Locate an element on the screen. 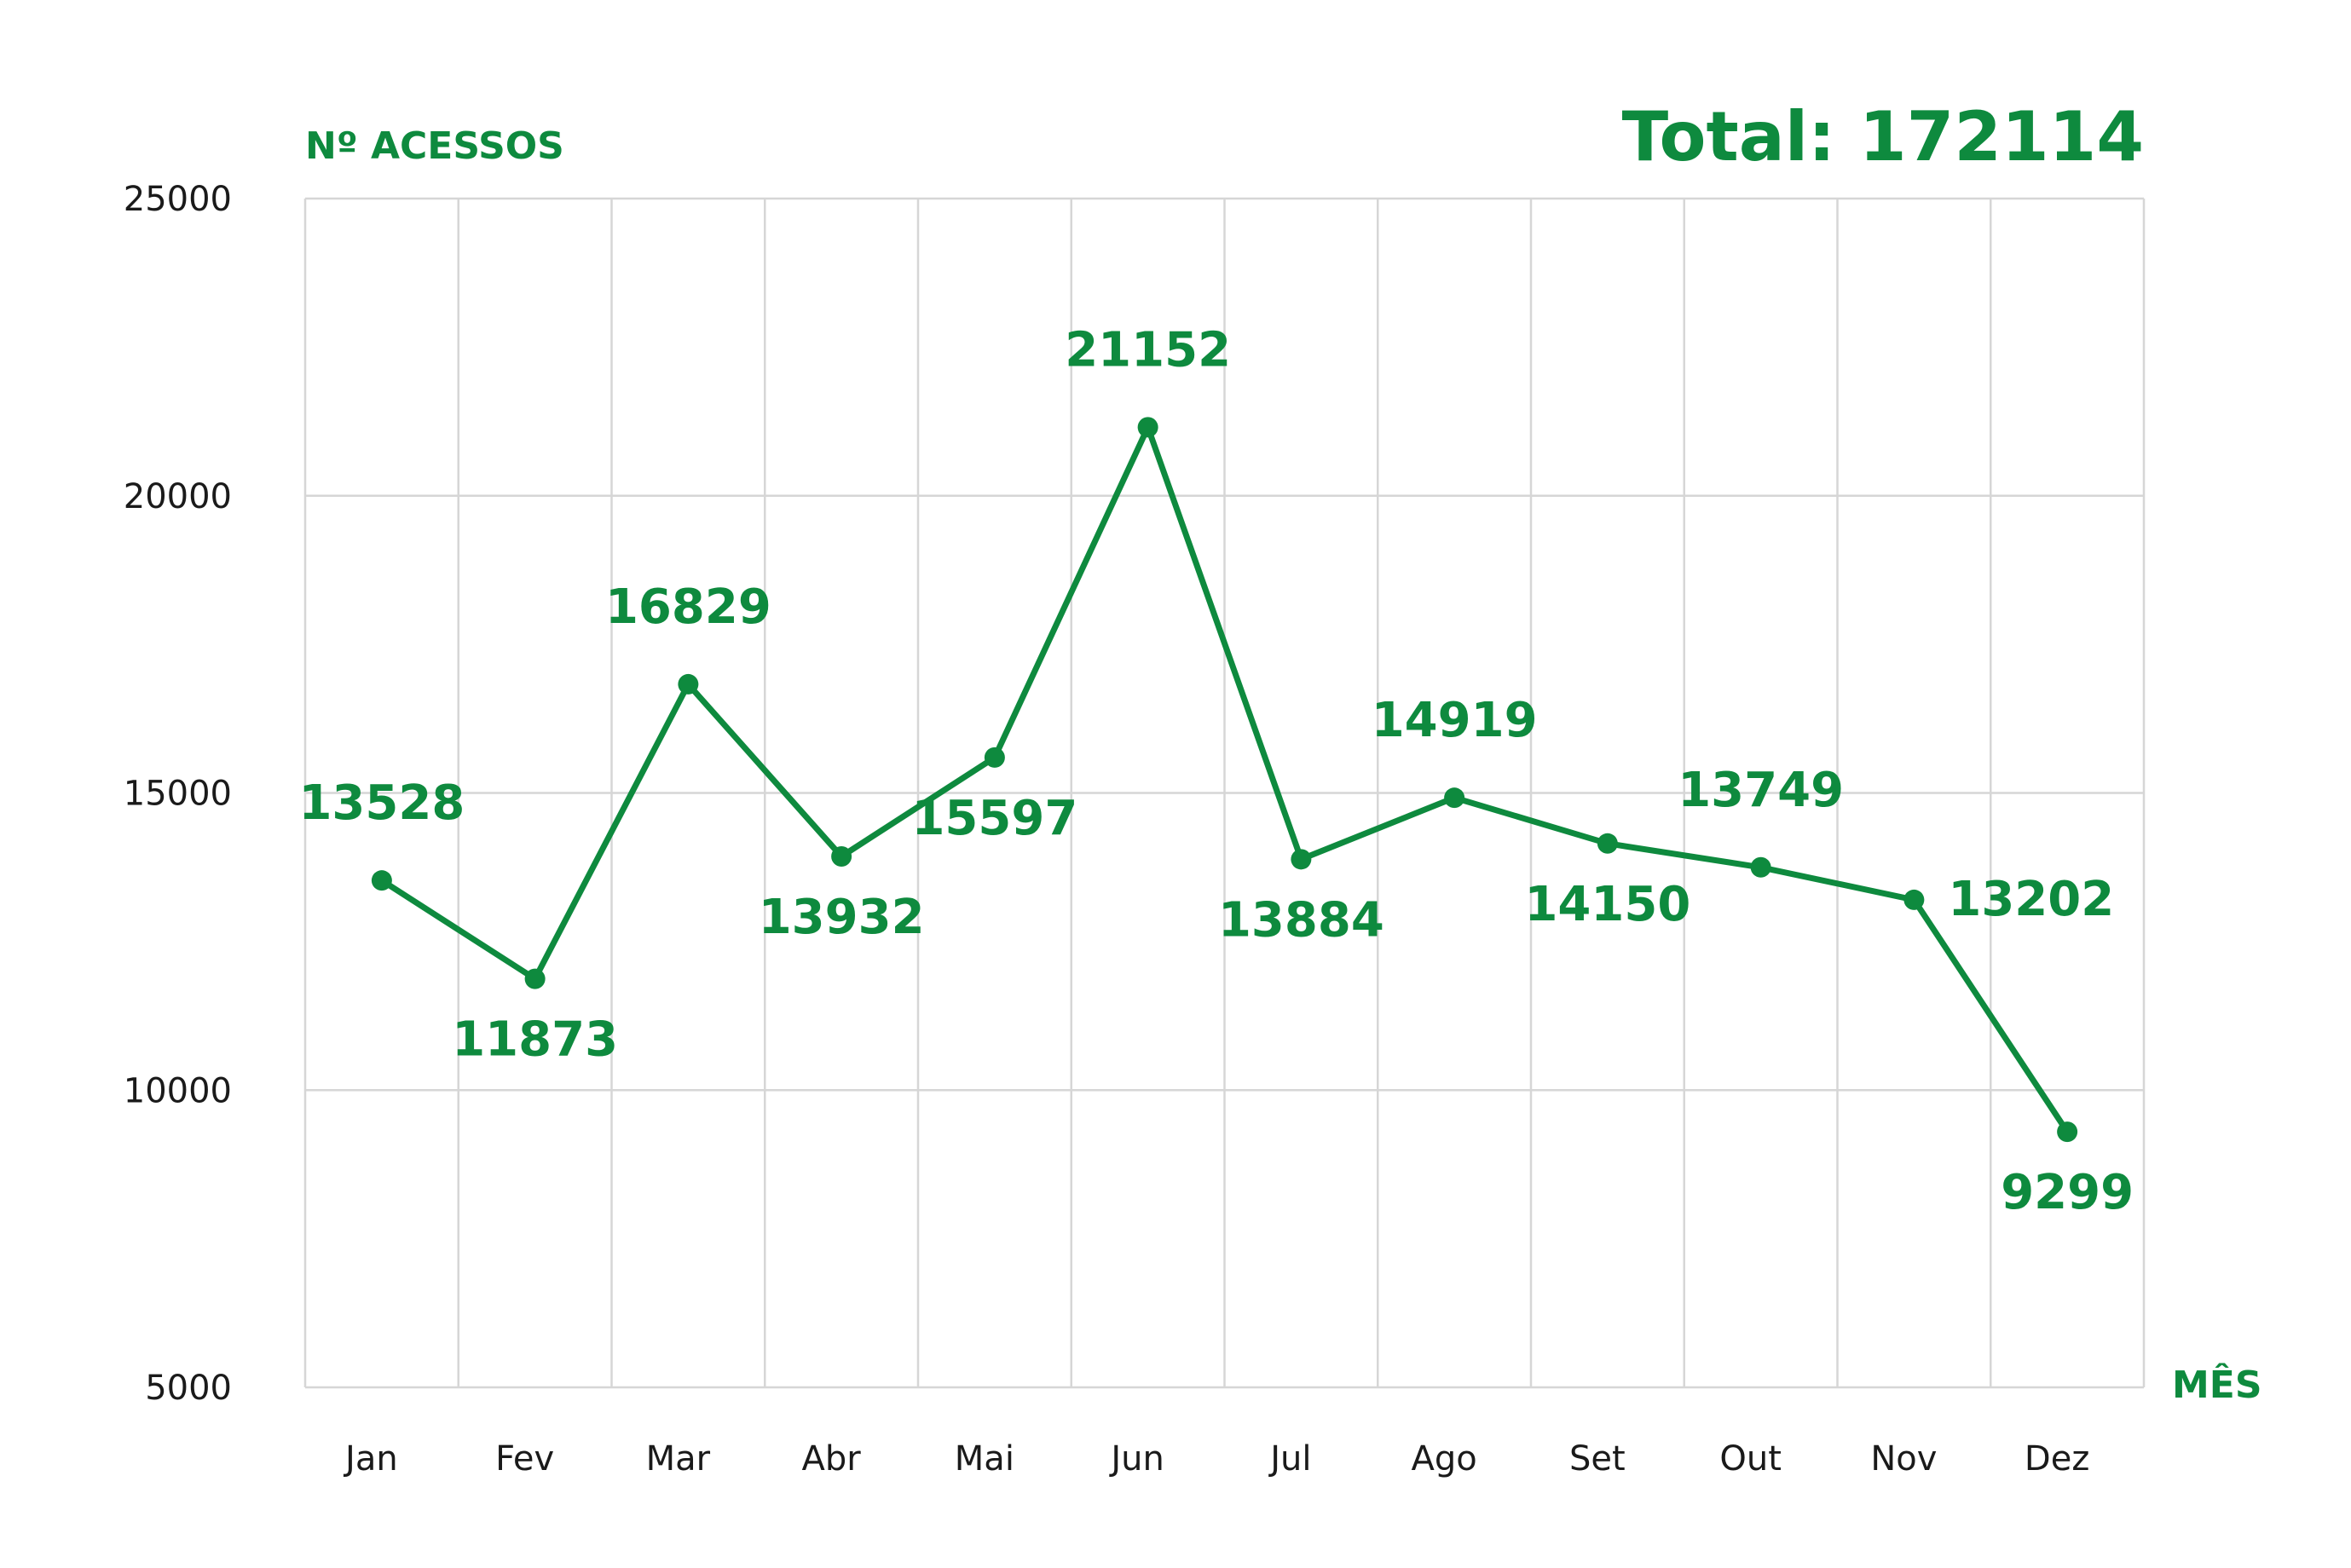  x-tick-label: Jul is located at coordinates (1290, 1459).